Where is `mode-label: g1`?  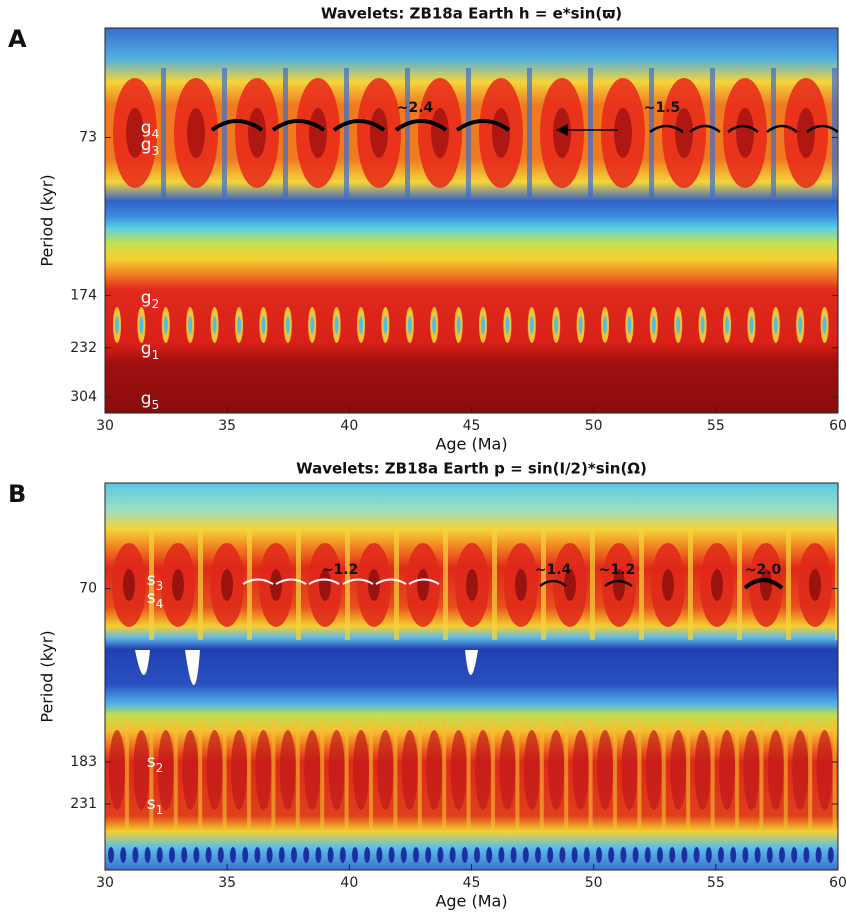
mode-label: g1 is located at coordinates (150, 350).